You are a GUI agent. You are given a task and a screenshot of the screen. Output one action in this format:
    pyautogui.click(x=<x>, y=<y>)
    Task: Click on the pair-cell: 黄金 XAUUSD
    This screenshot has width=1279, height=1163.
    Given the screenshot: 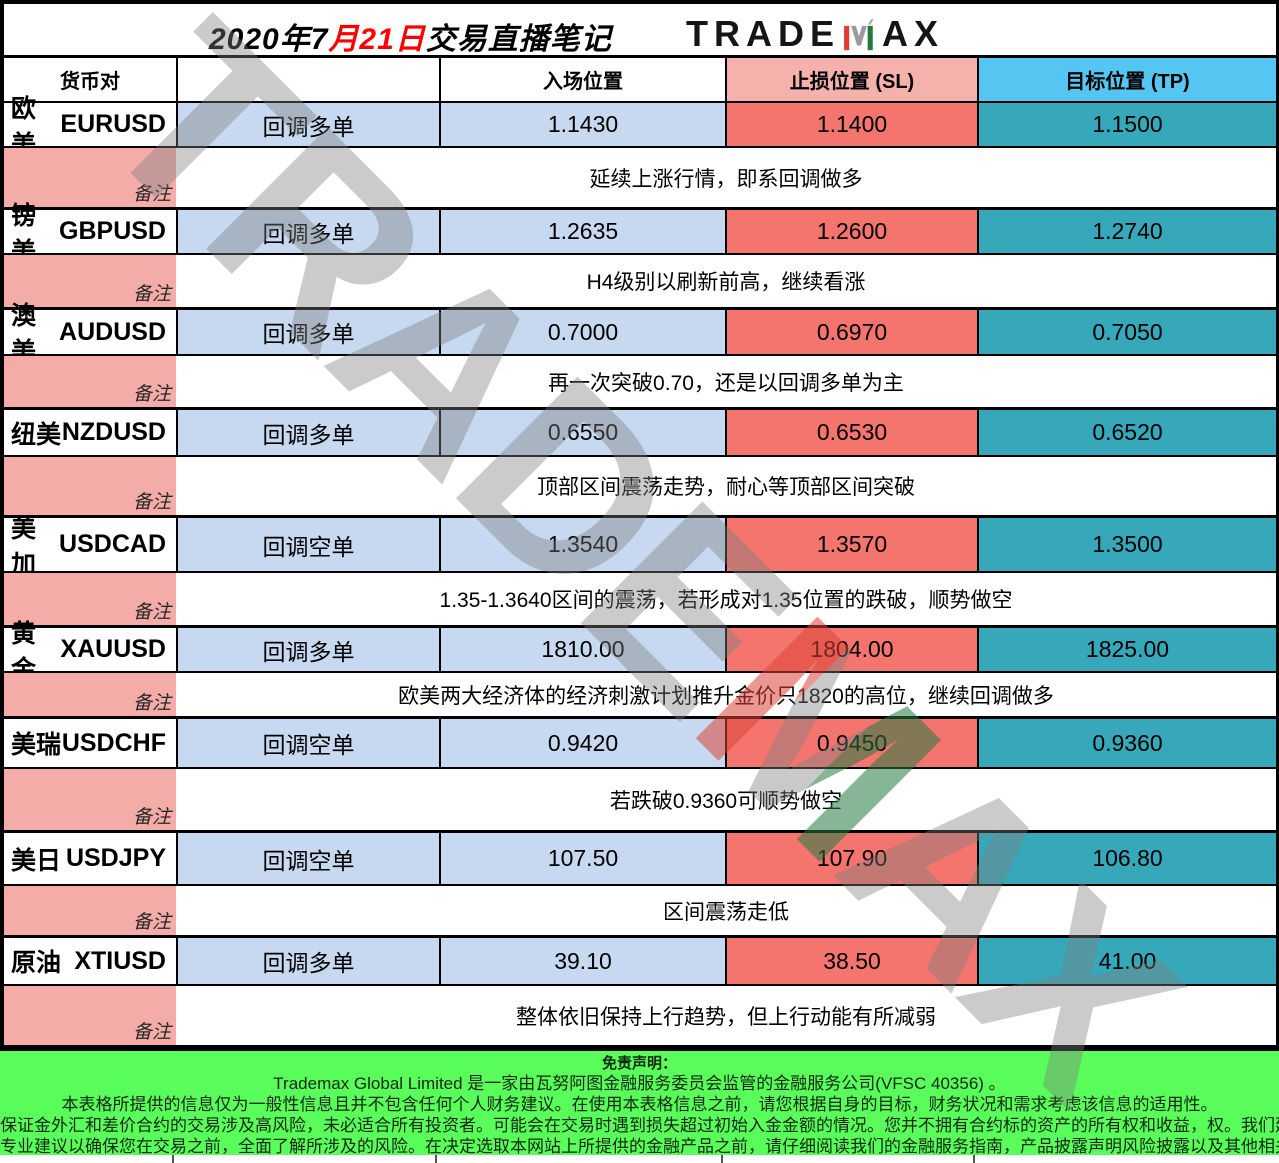 What is the action you would take?
    pyautogui.click(x=90, y=652)
    